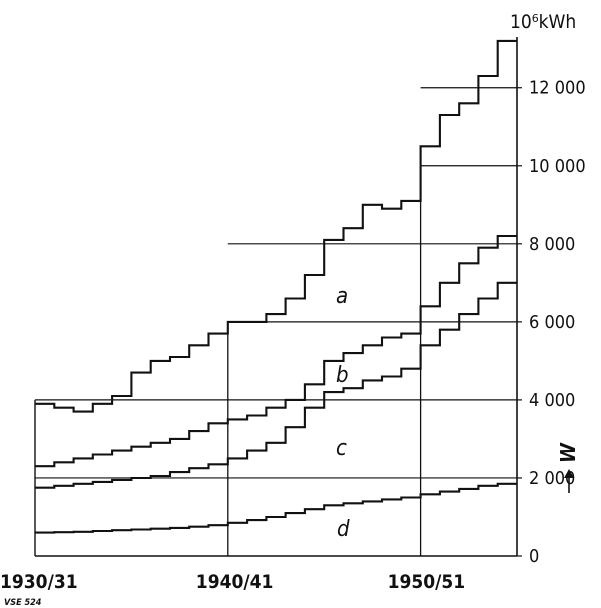 The image size is (601, 608). I want to click on y-tick-label: 0, so click(534, 556).